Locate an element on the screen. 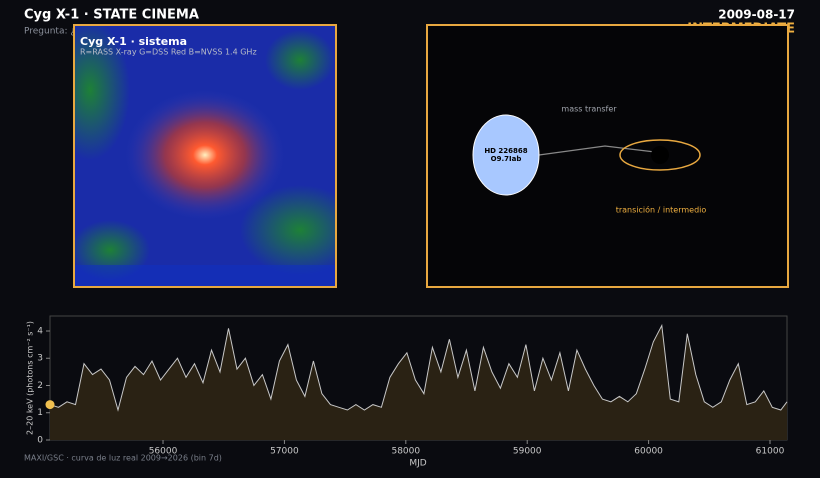  y-tick-label: 4 is located at coordinates (40, 331).